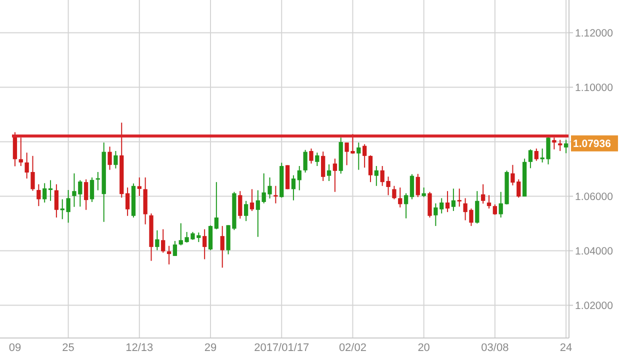 This screenshot has width=619, height=354. Describe the element at coordinates (15, 348) in the screenshot. I see `x-tick-label: 09` at that location.